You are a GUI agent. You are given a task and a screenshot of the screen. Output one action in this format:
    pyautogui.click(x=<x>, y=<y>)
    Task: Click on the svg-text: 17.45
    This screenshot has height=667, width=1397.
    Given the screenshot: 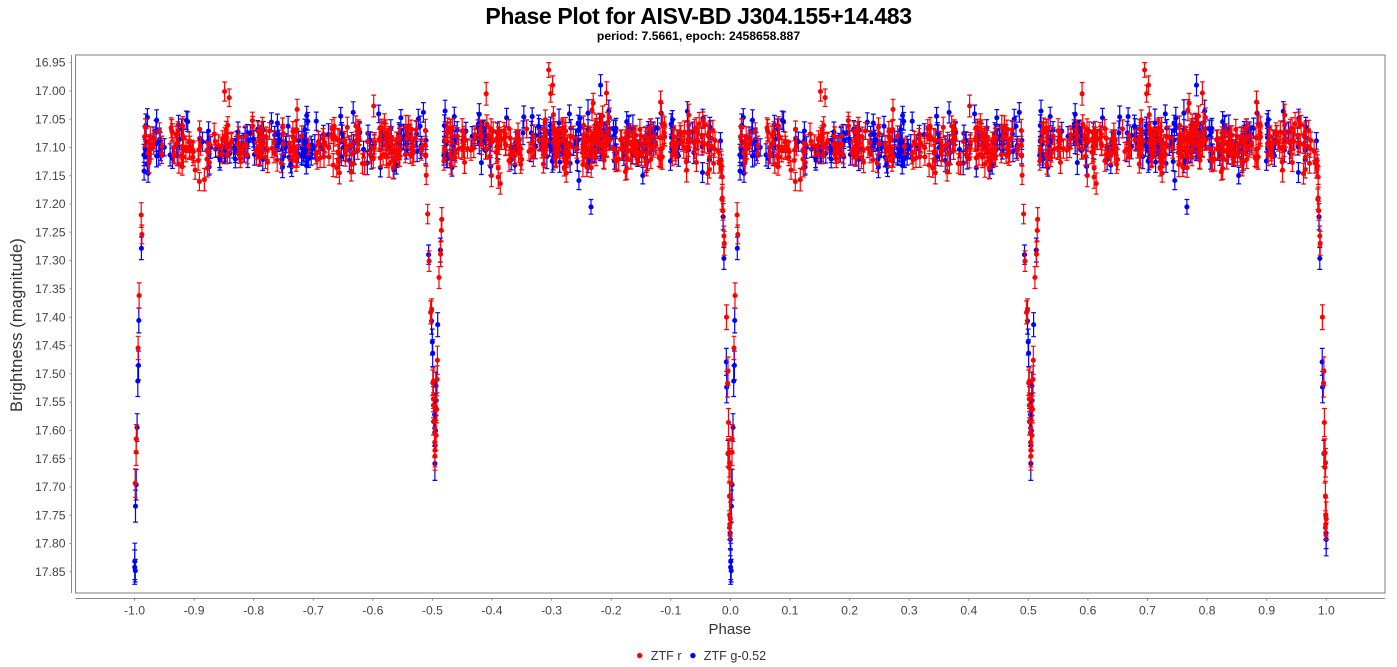 What is the action you would take?
    pyautogui.click(x=50, y=346)
    